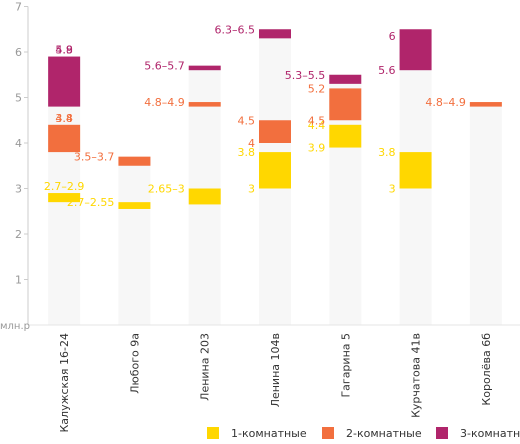 This screenshot has width=520, height=444. I want to click on value-label: 2.7–2.55, so click(91, 202).